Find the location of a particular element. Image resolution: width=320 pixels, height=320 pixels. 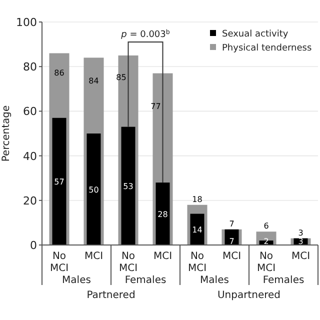

annotation: p = 0.003$^{b}$ is located at coordinates (145, 34).